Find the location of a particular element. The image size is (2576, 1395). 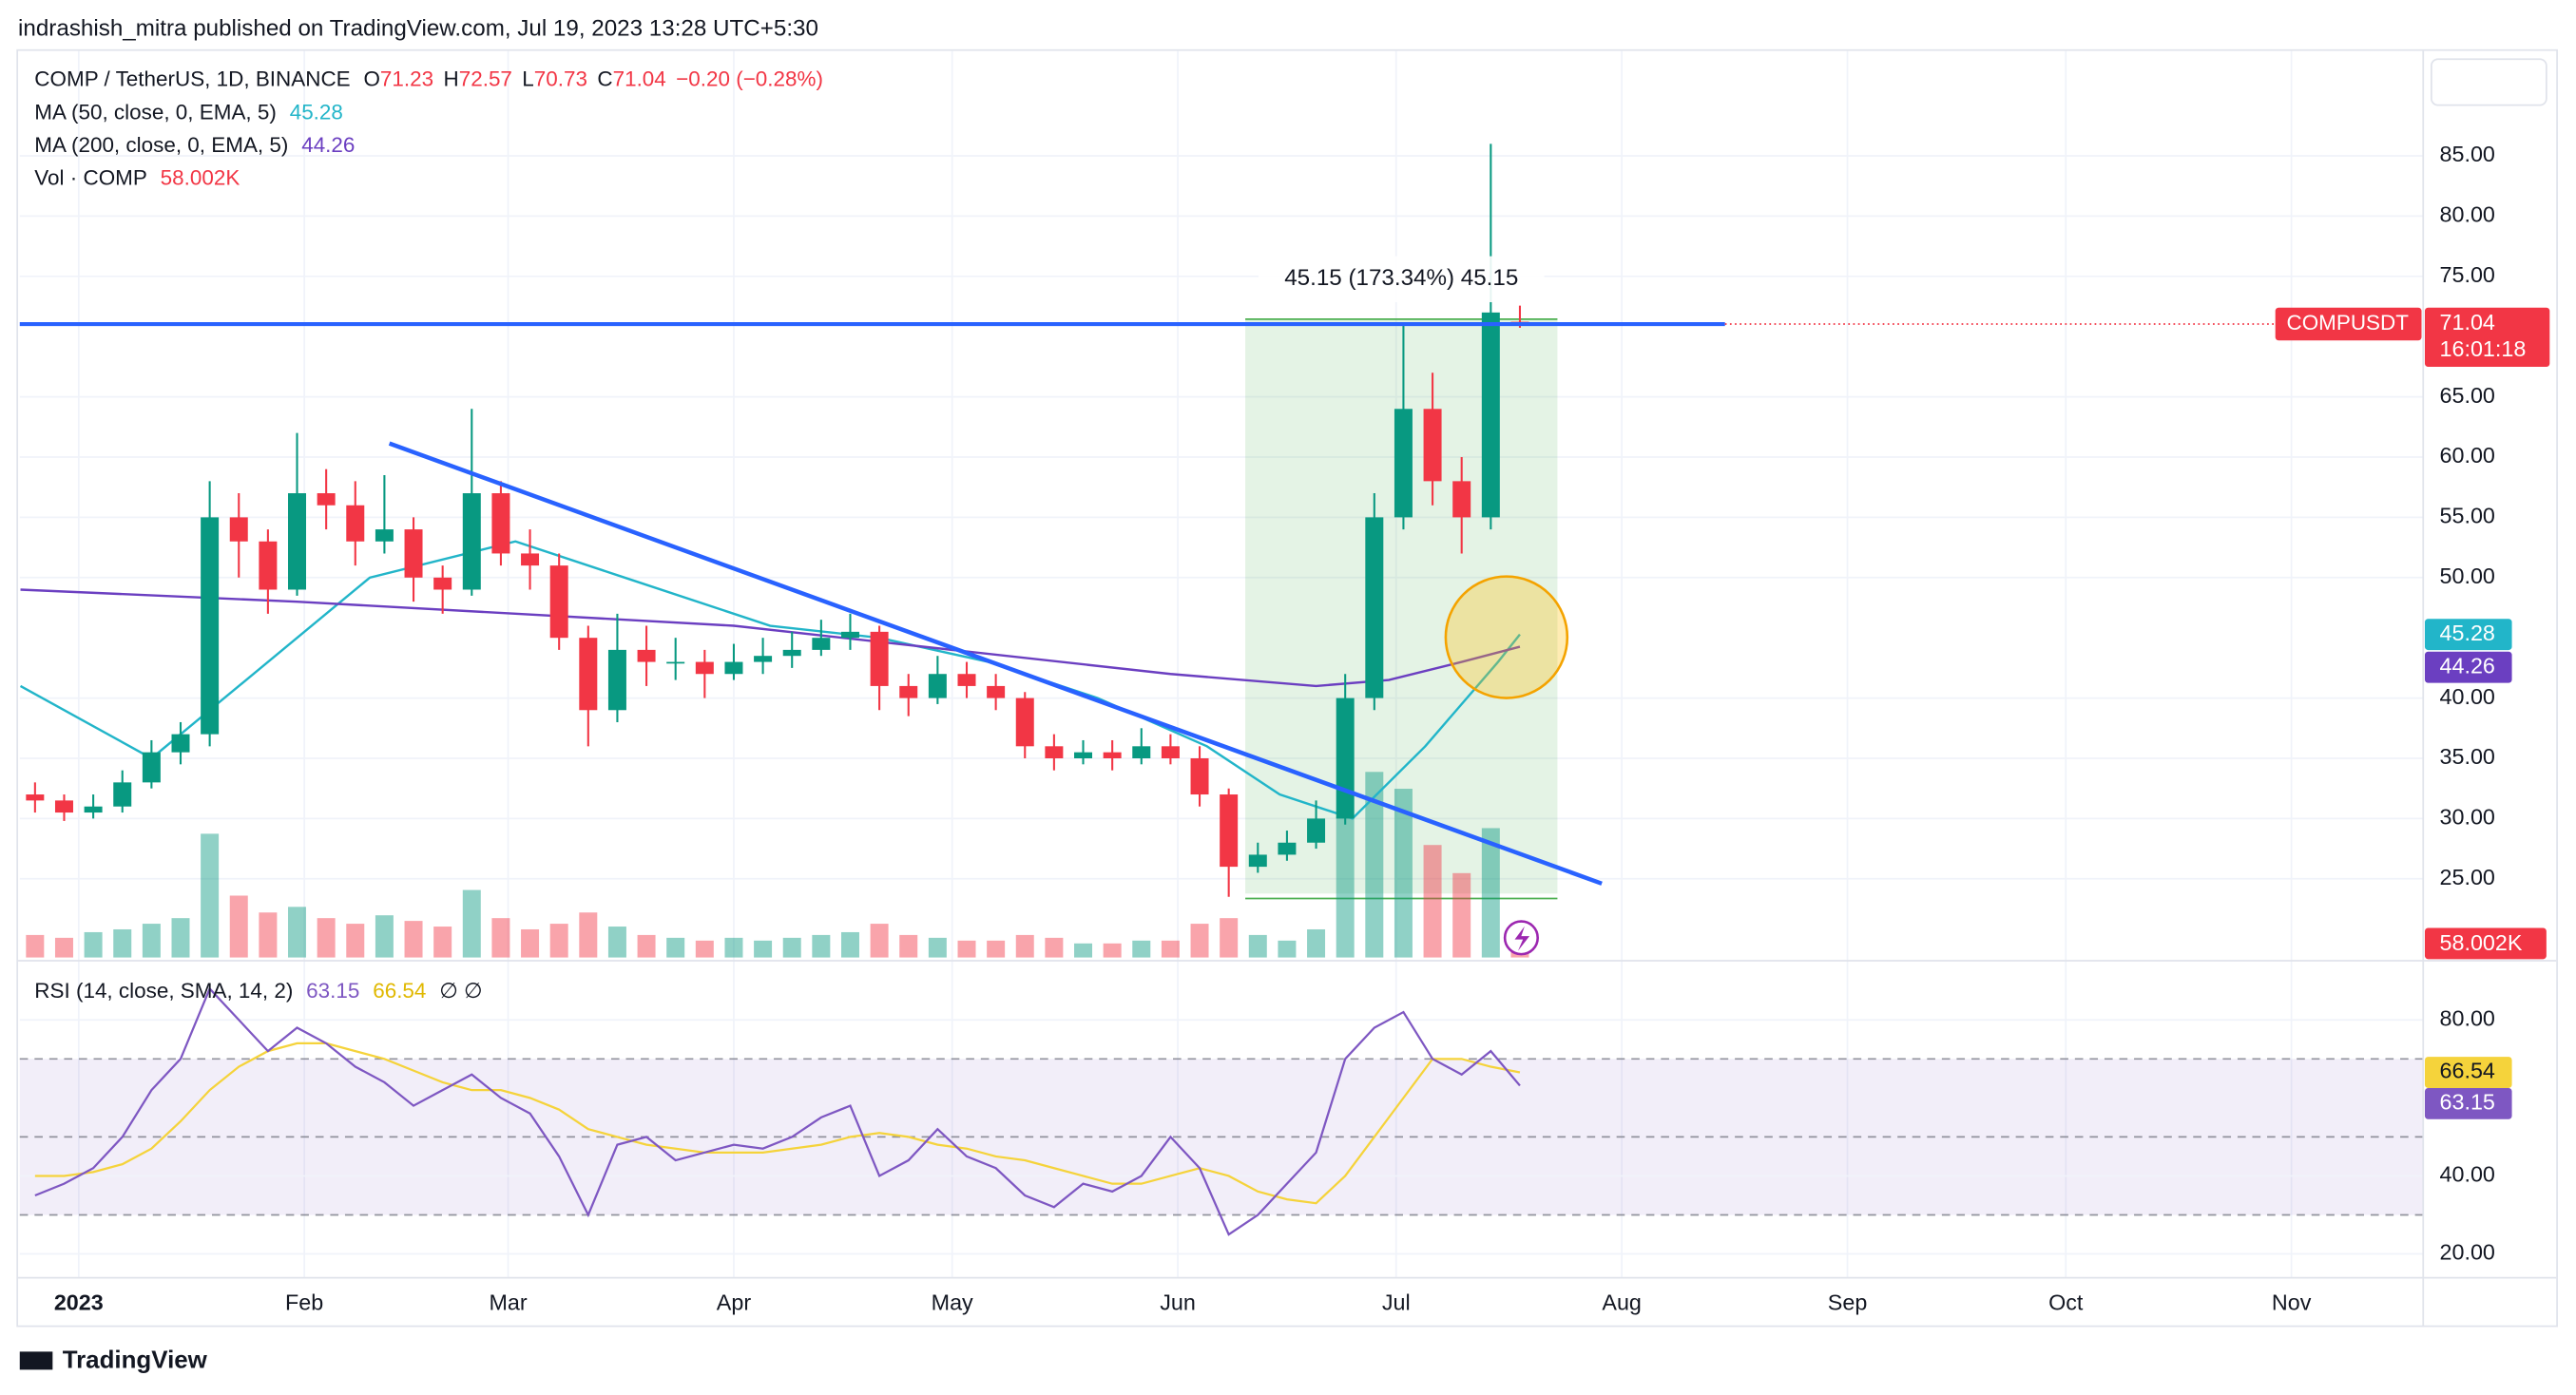

event-bolt is located at coordinates (1522, 939).